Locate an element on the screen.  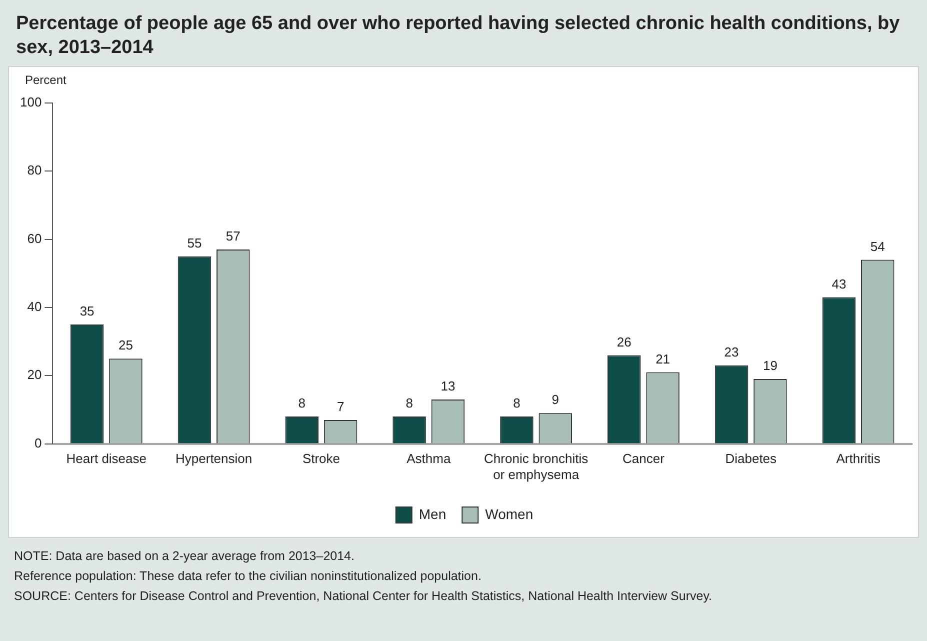
data-label: 54 is located at coordinates (877, 246).